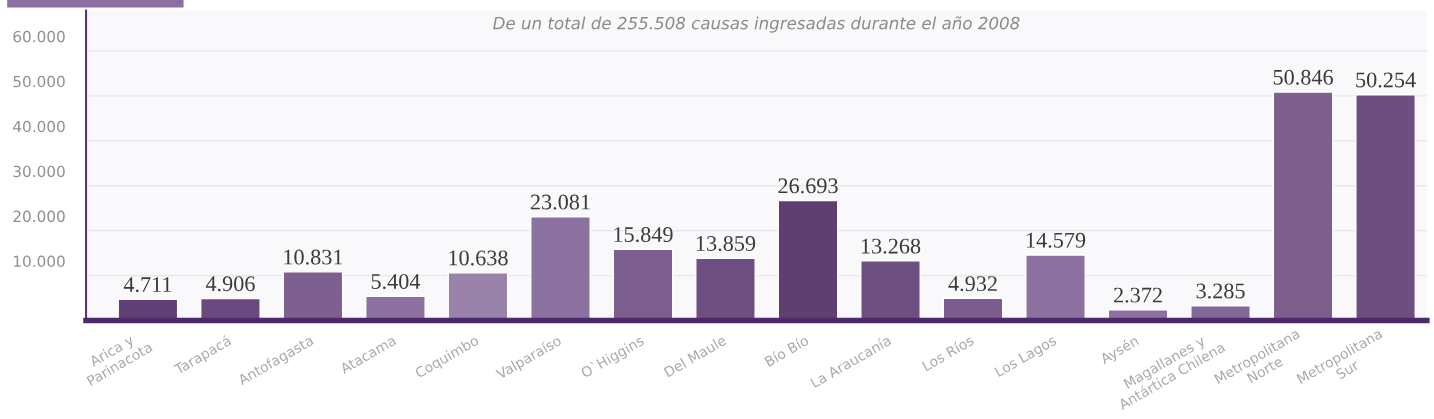 The width and height of the screenshot is (1434, 419). I want to click on x-tick-label: Los Ríos, so click(948, 353).